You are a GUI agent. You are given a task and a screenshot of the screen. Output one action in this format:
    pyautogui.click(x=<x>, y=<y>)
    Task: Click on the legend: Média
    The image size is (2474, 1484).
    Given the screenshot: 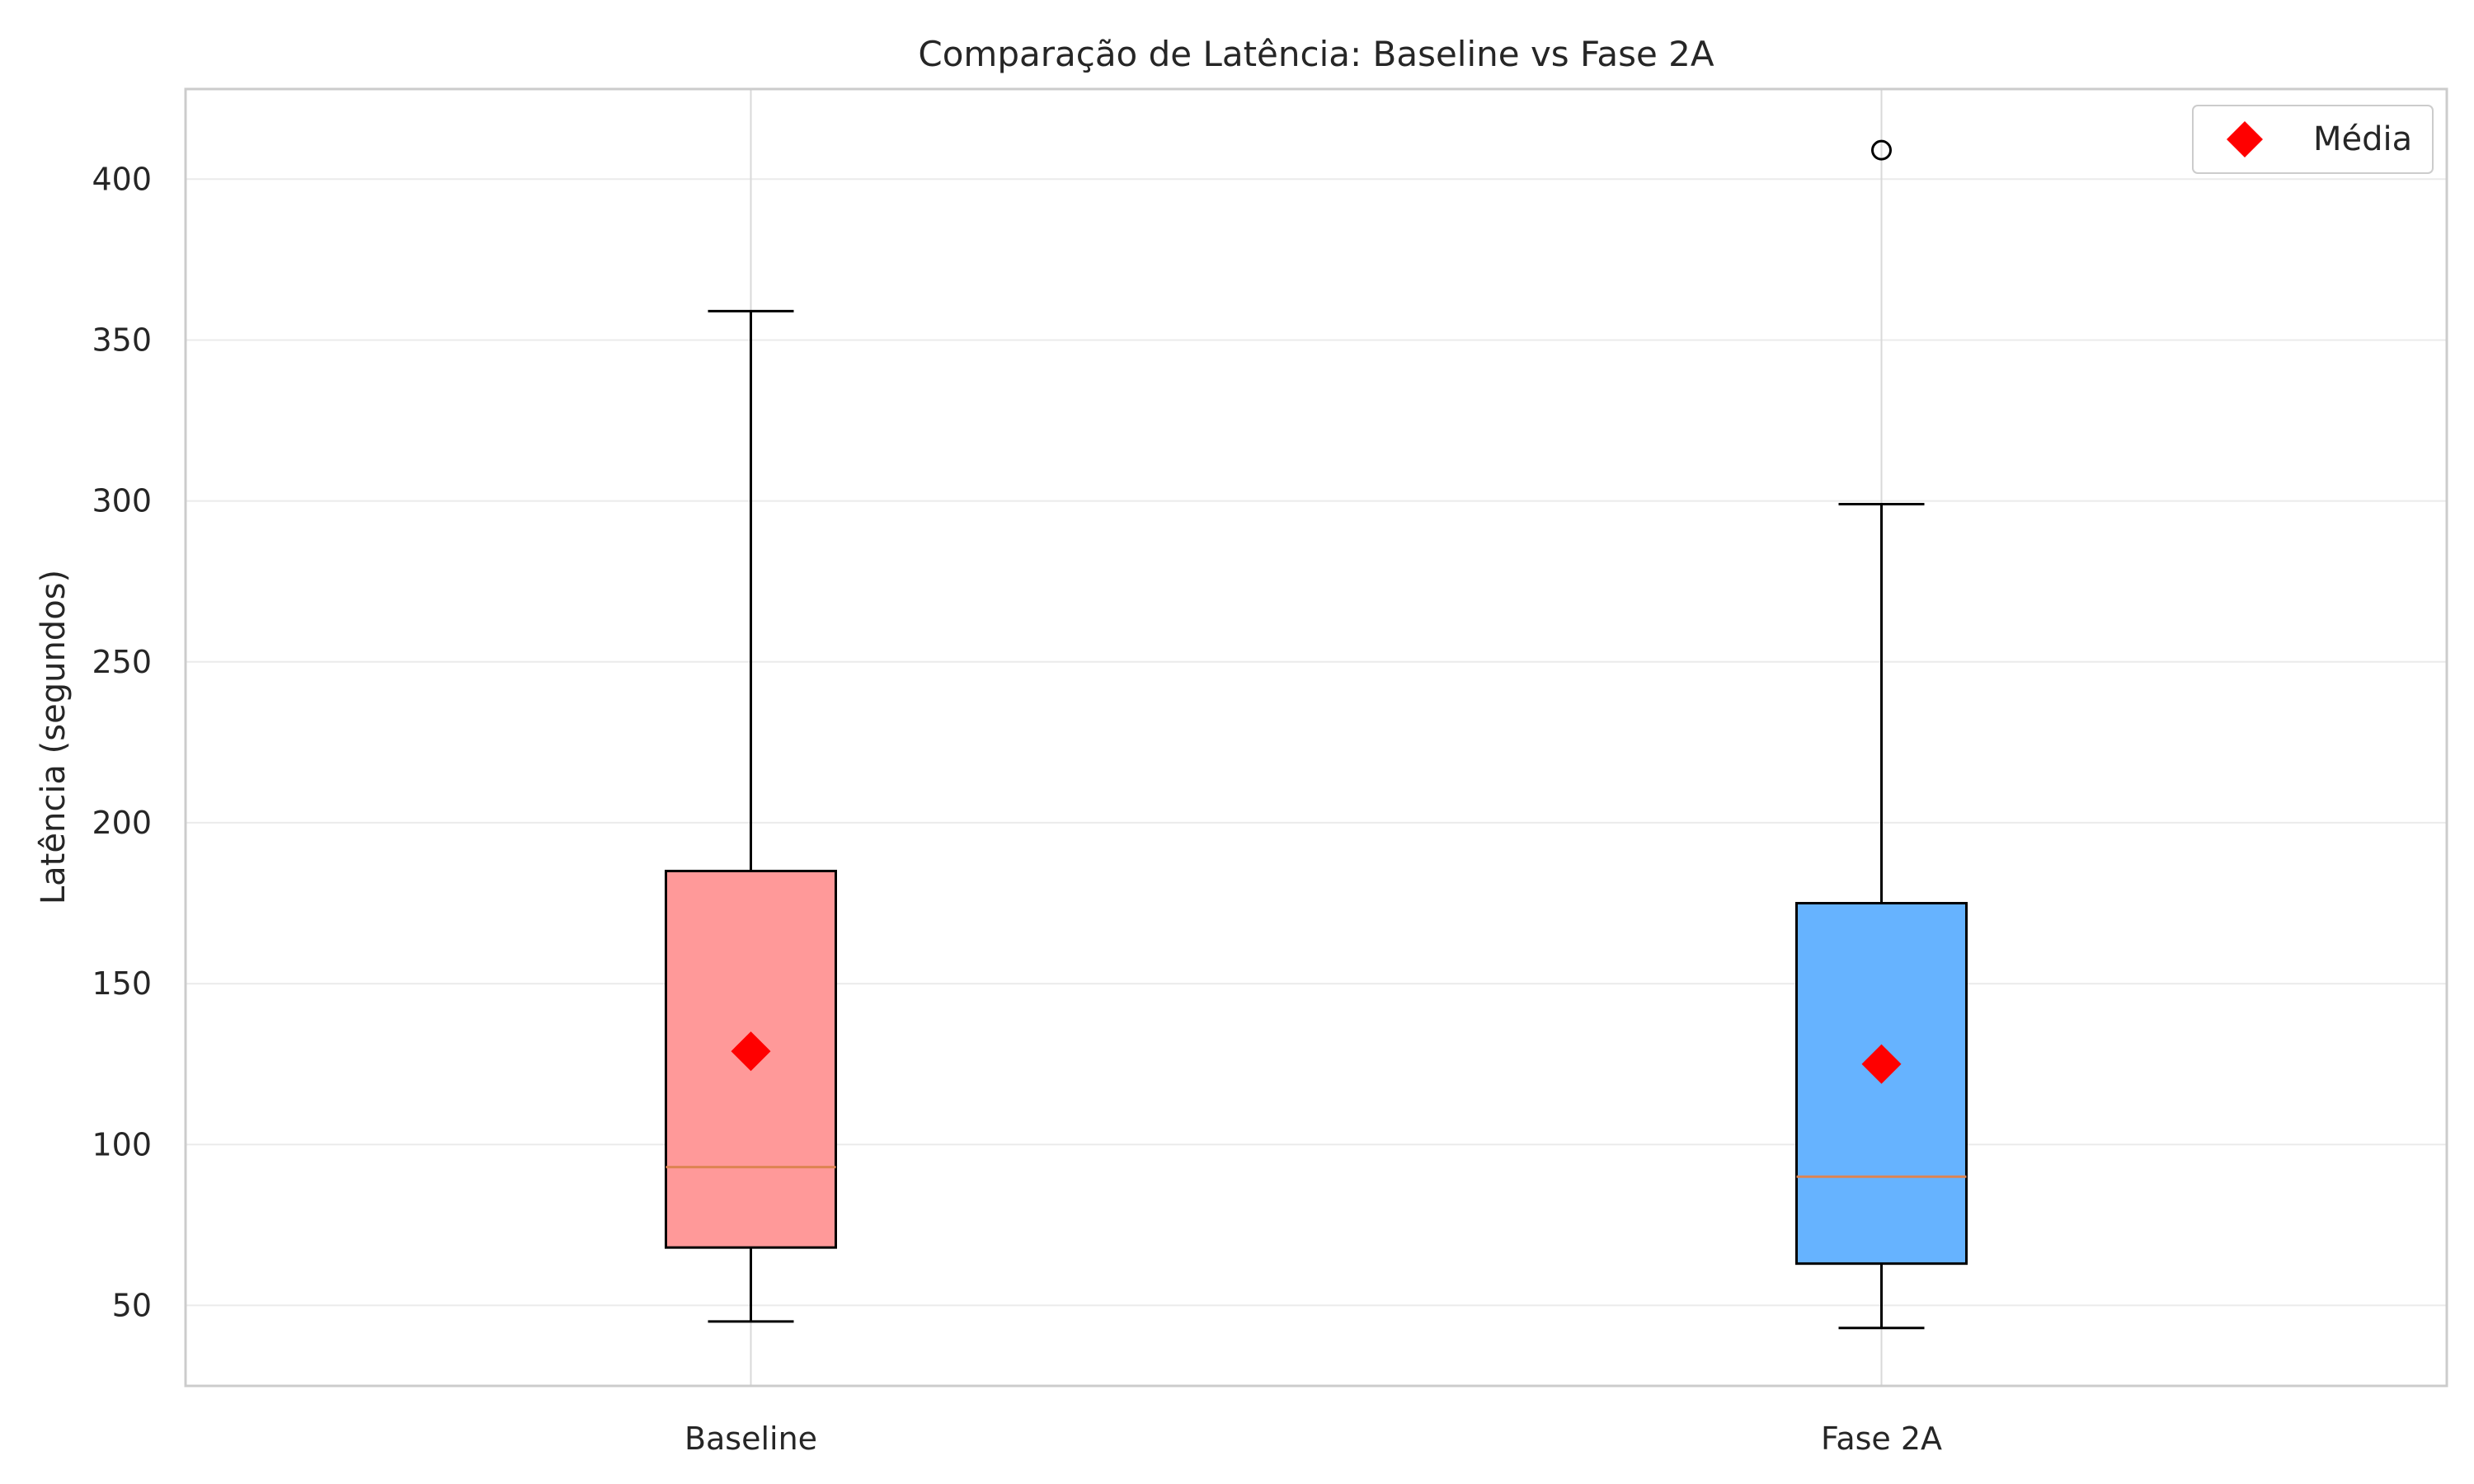 What is the action you would take?
    pyautogui.click(x=2313, y=139)
    